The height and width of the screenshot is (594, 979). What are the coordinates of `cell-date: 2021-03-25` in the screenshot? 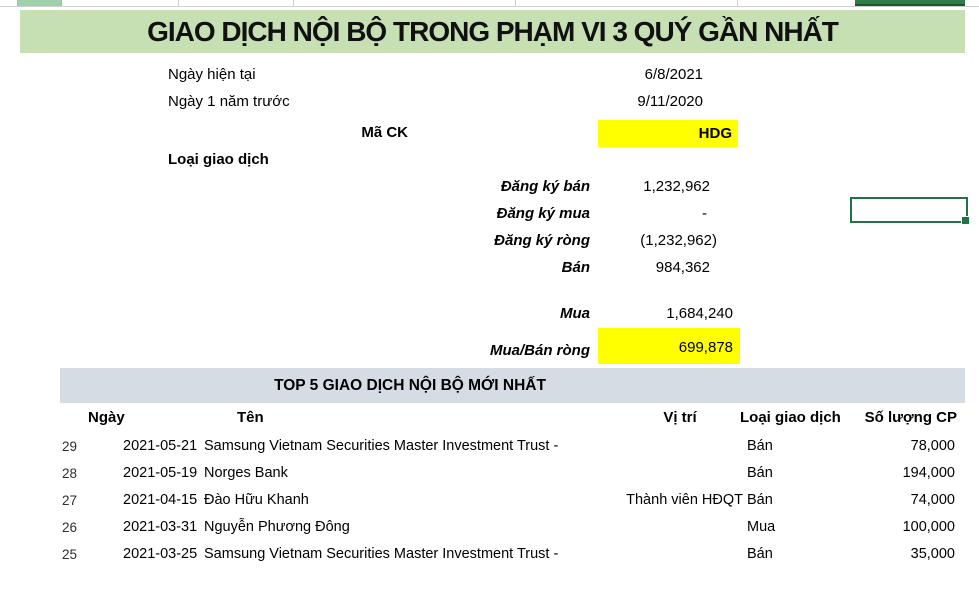 It's located at (160, 554).